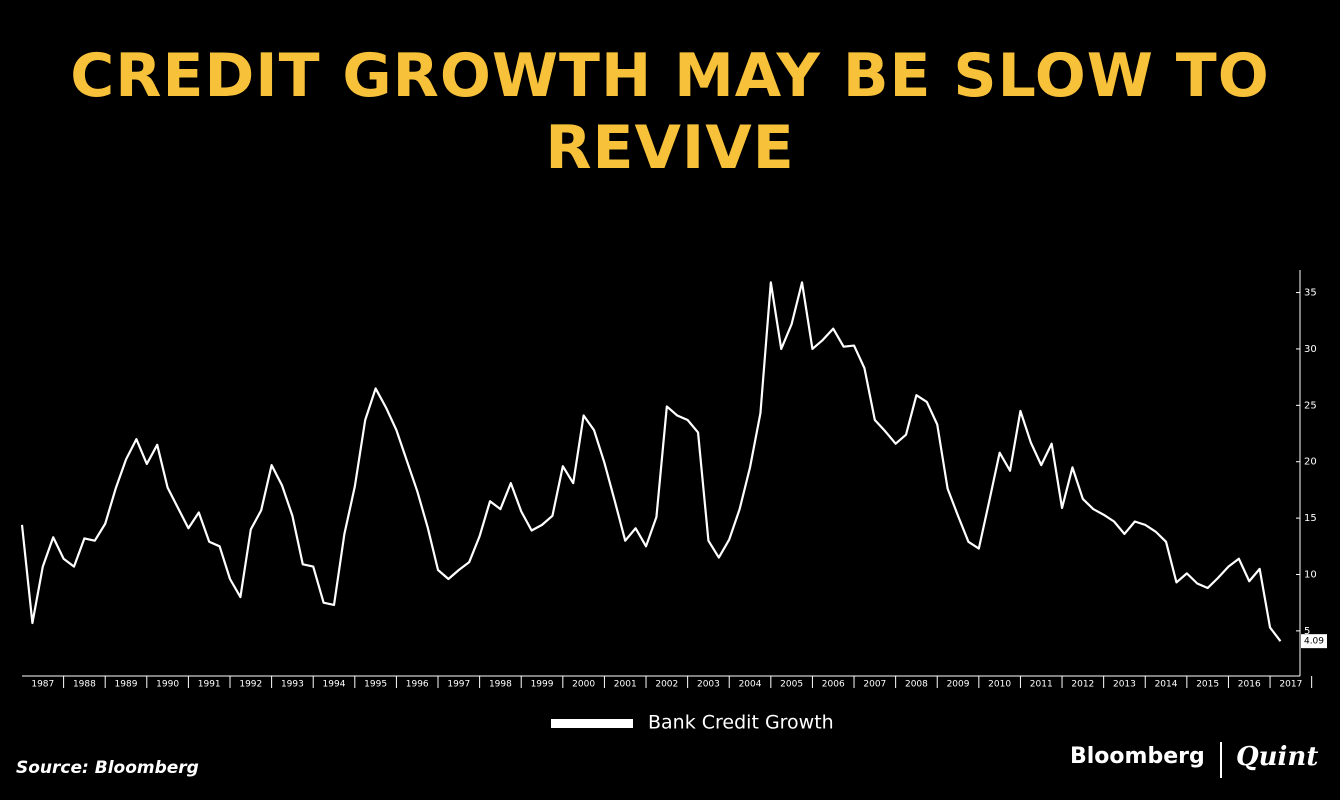 The height and width of the screenshot is (800, 1340). Describe the element at coordinates (1207, 685) in the screenshot. I see `x-tick-label: 2015` at that location.